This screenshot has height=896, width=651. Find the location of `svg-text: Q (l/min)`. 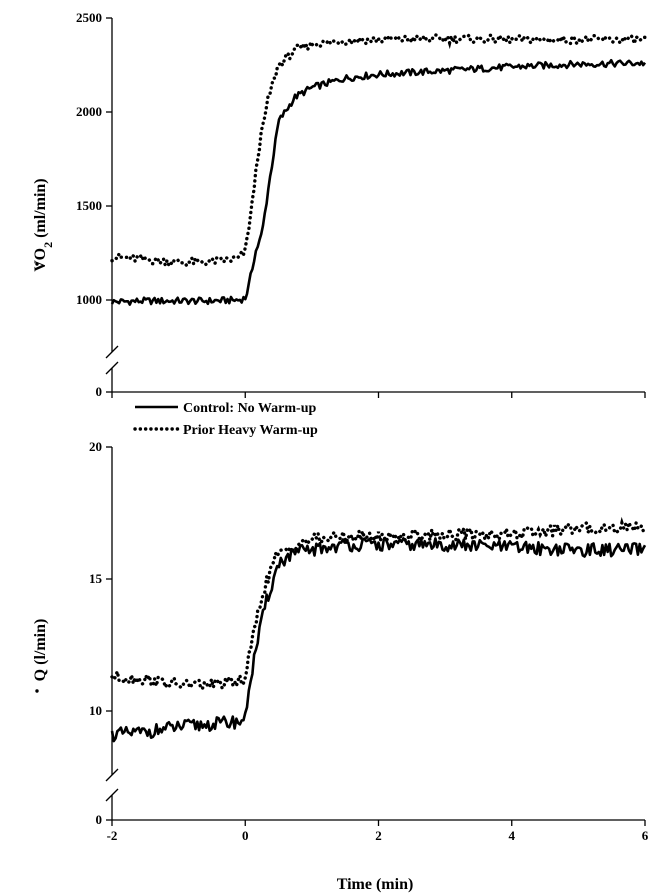

svg-text: Q (l/min) is located at coordinates (40, 650).